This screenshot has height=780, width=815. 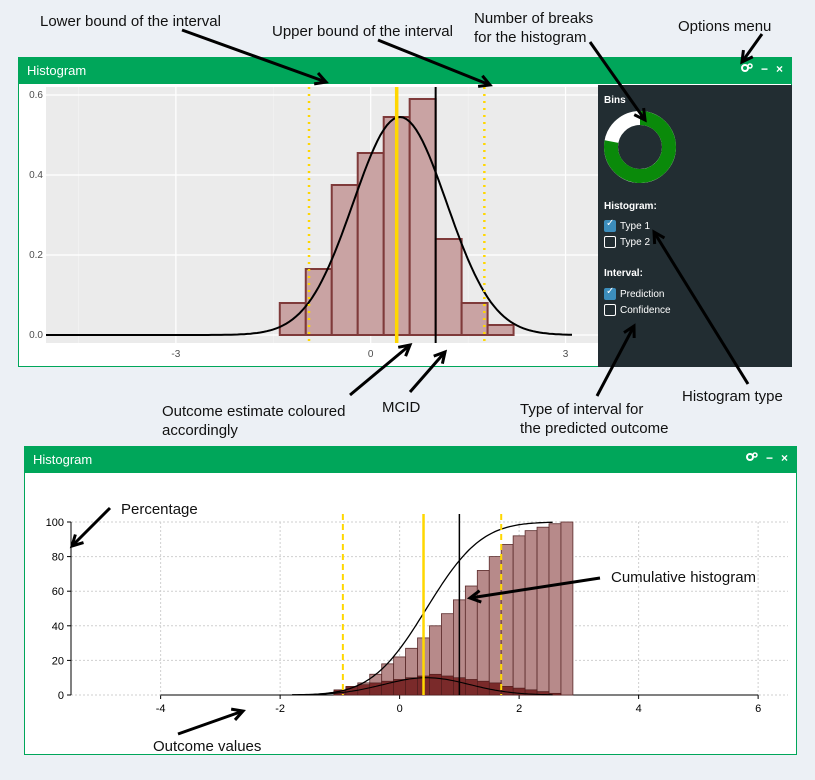 I want to click on annotation-cumulative: Cumulative histogram, so click(x=684, y=577).